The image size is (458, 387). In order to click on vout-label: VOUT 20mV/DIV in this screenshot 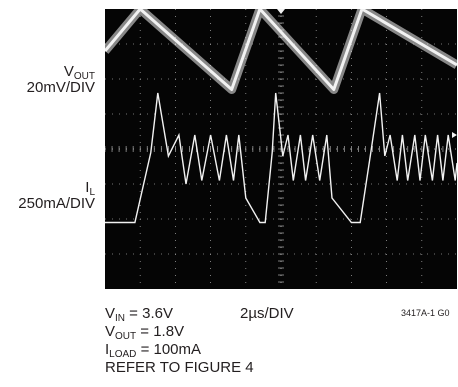, I will do `click(60, 79)`.